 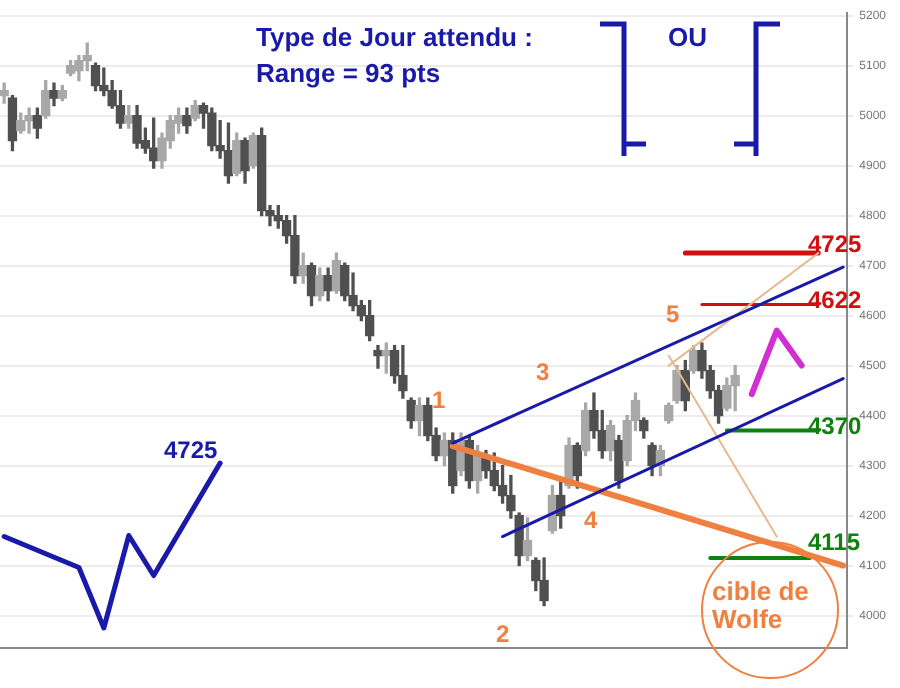 What do you see at coordinates (761, 606) in the screenshot?
I see `annotation: cible de Wolfe` at bounding box center [761, 606].